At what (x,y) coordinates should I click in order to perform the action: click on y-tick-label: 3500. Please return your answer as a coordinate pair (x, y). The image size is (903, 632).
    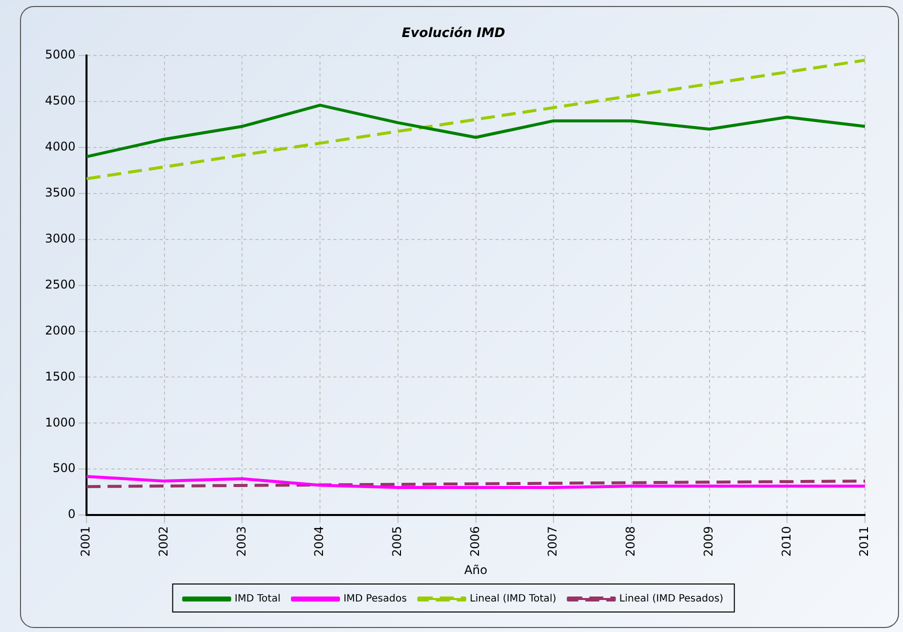
    Looking at the image, I should click on (60, 193).